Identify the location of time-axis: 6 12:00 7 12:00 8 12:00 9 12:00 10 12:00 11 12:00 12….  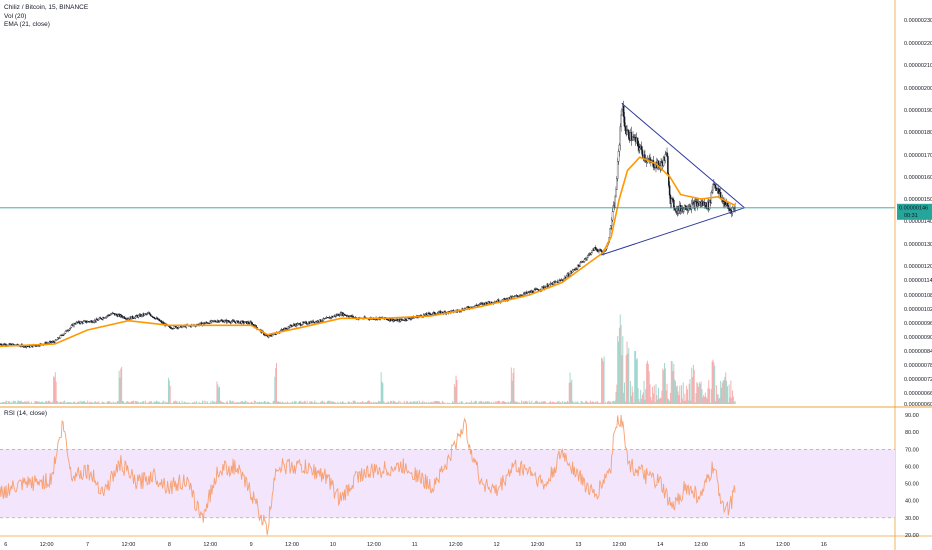
(415, 545).